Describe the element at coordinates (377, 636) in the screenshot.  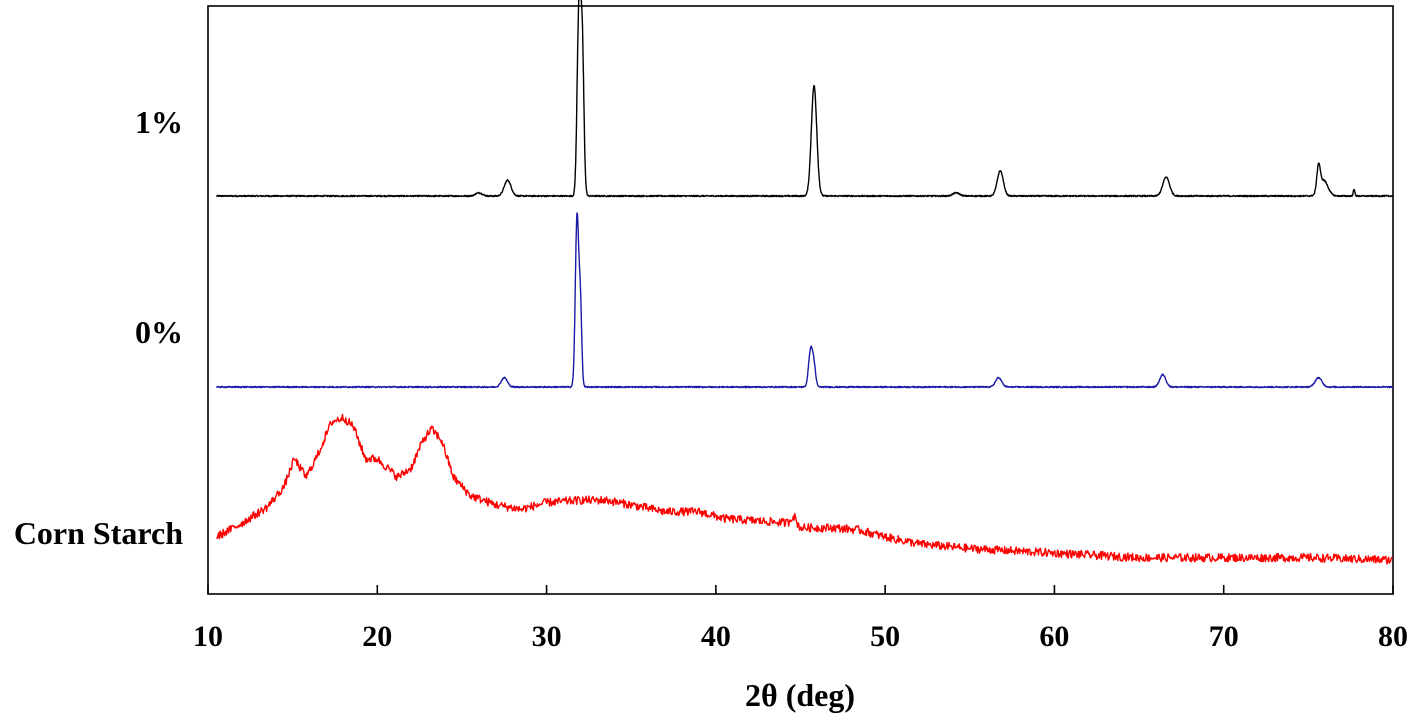
I see `x-tick-label-20: 20` at that location.